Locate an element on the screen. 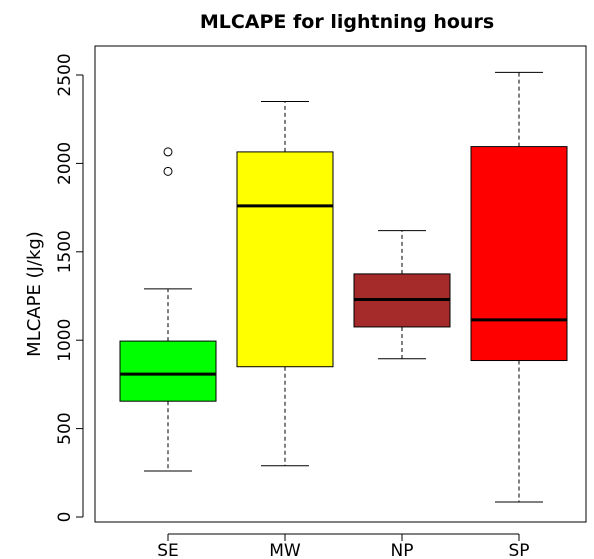  y-tick-label: 1000 is located at coordinates (65, 340).